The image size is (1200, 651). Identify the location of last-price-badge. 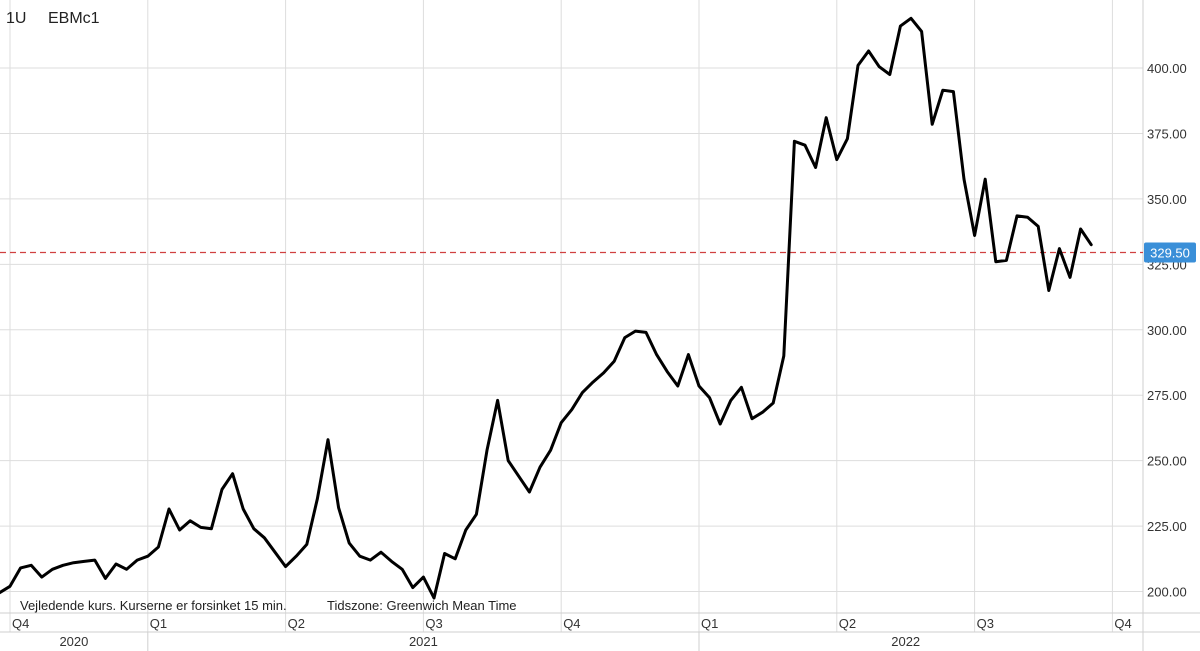
(1170, 252).